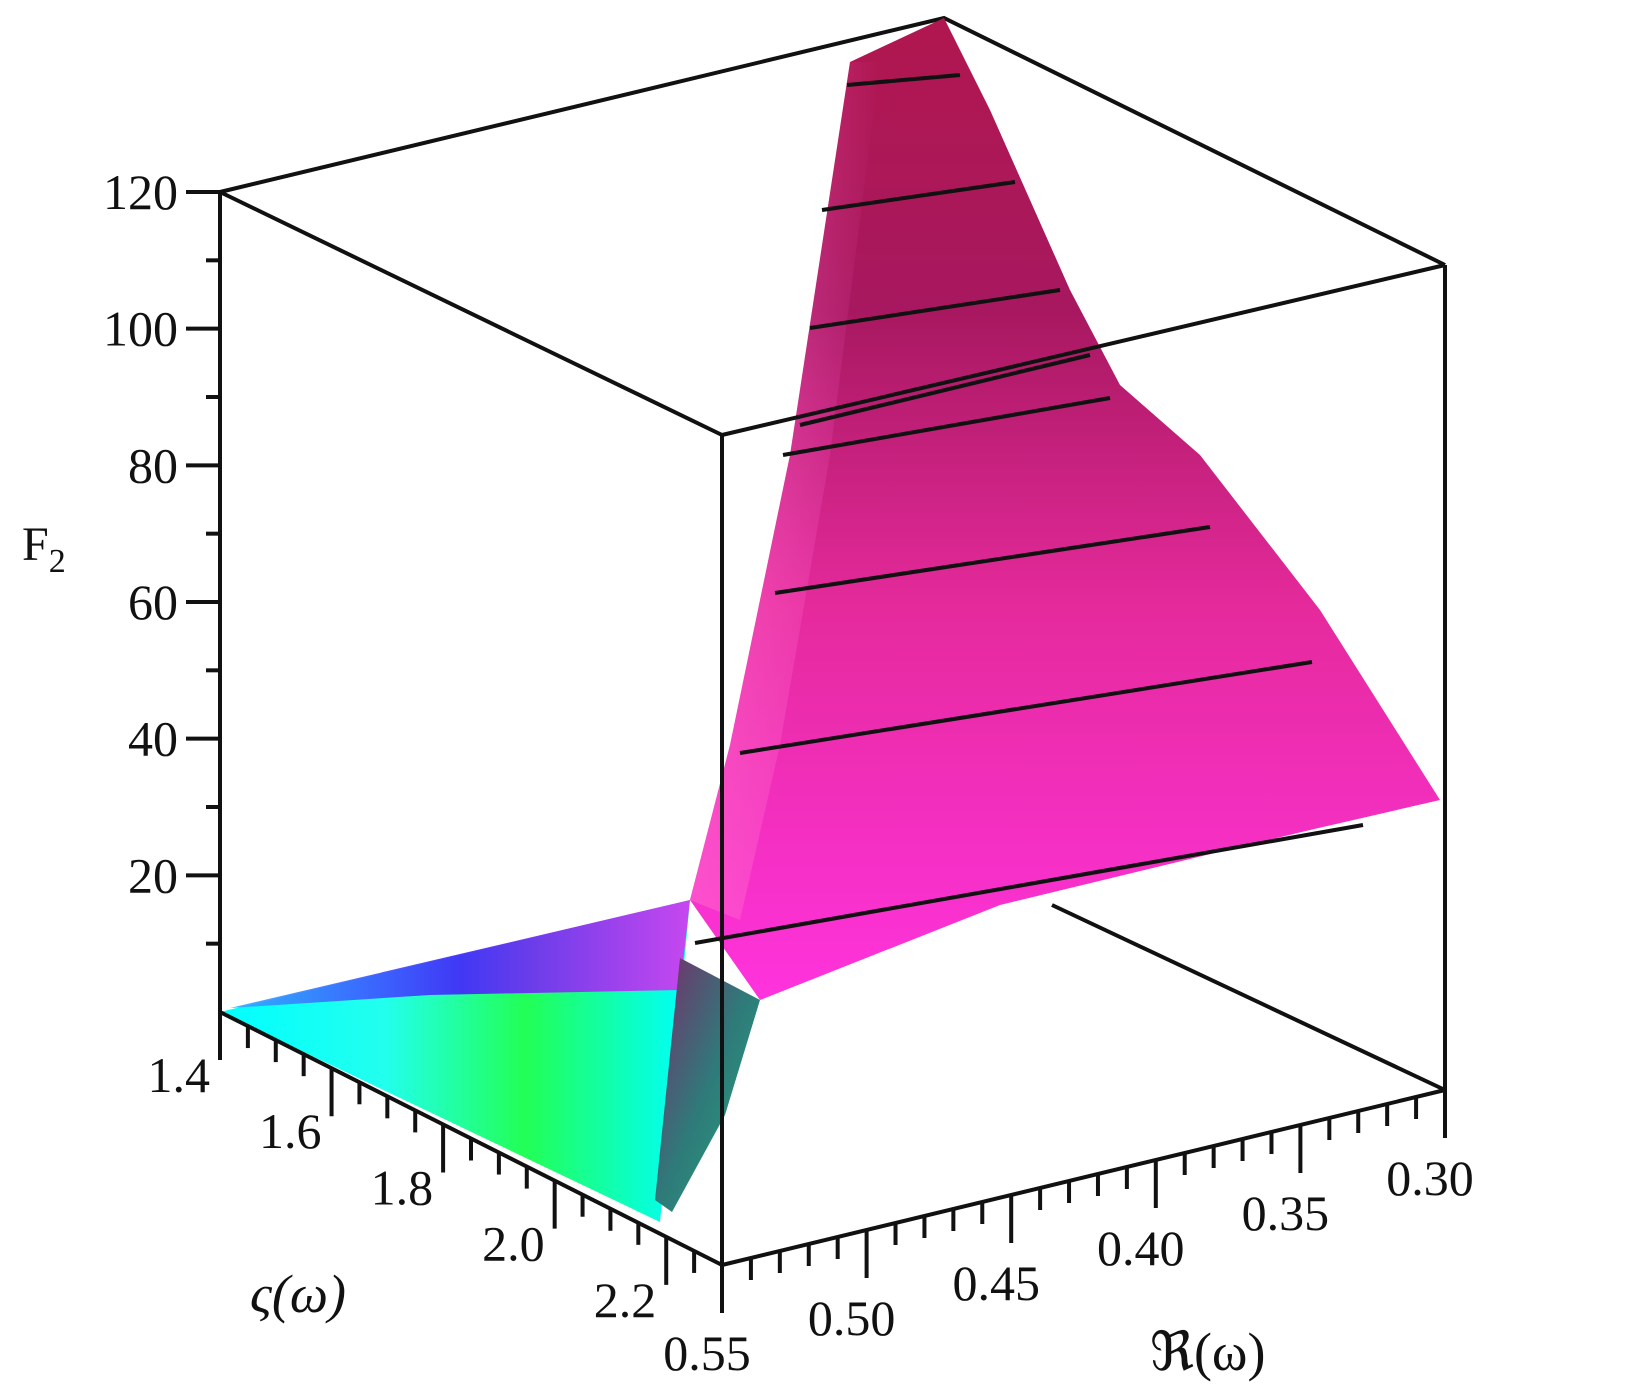  I want to click on z-tick-label: 100, so click(140, 329).